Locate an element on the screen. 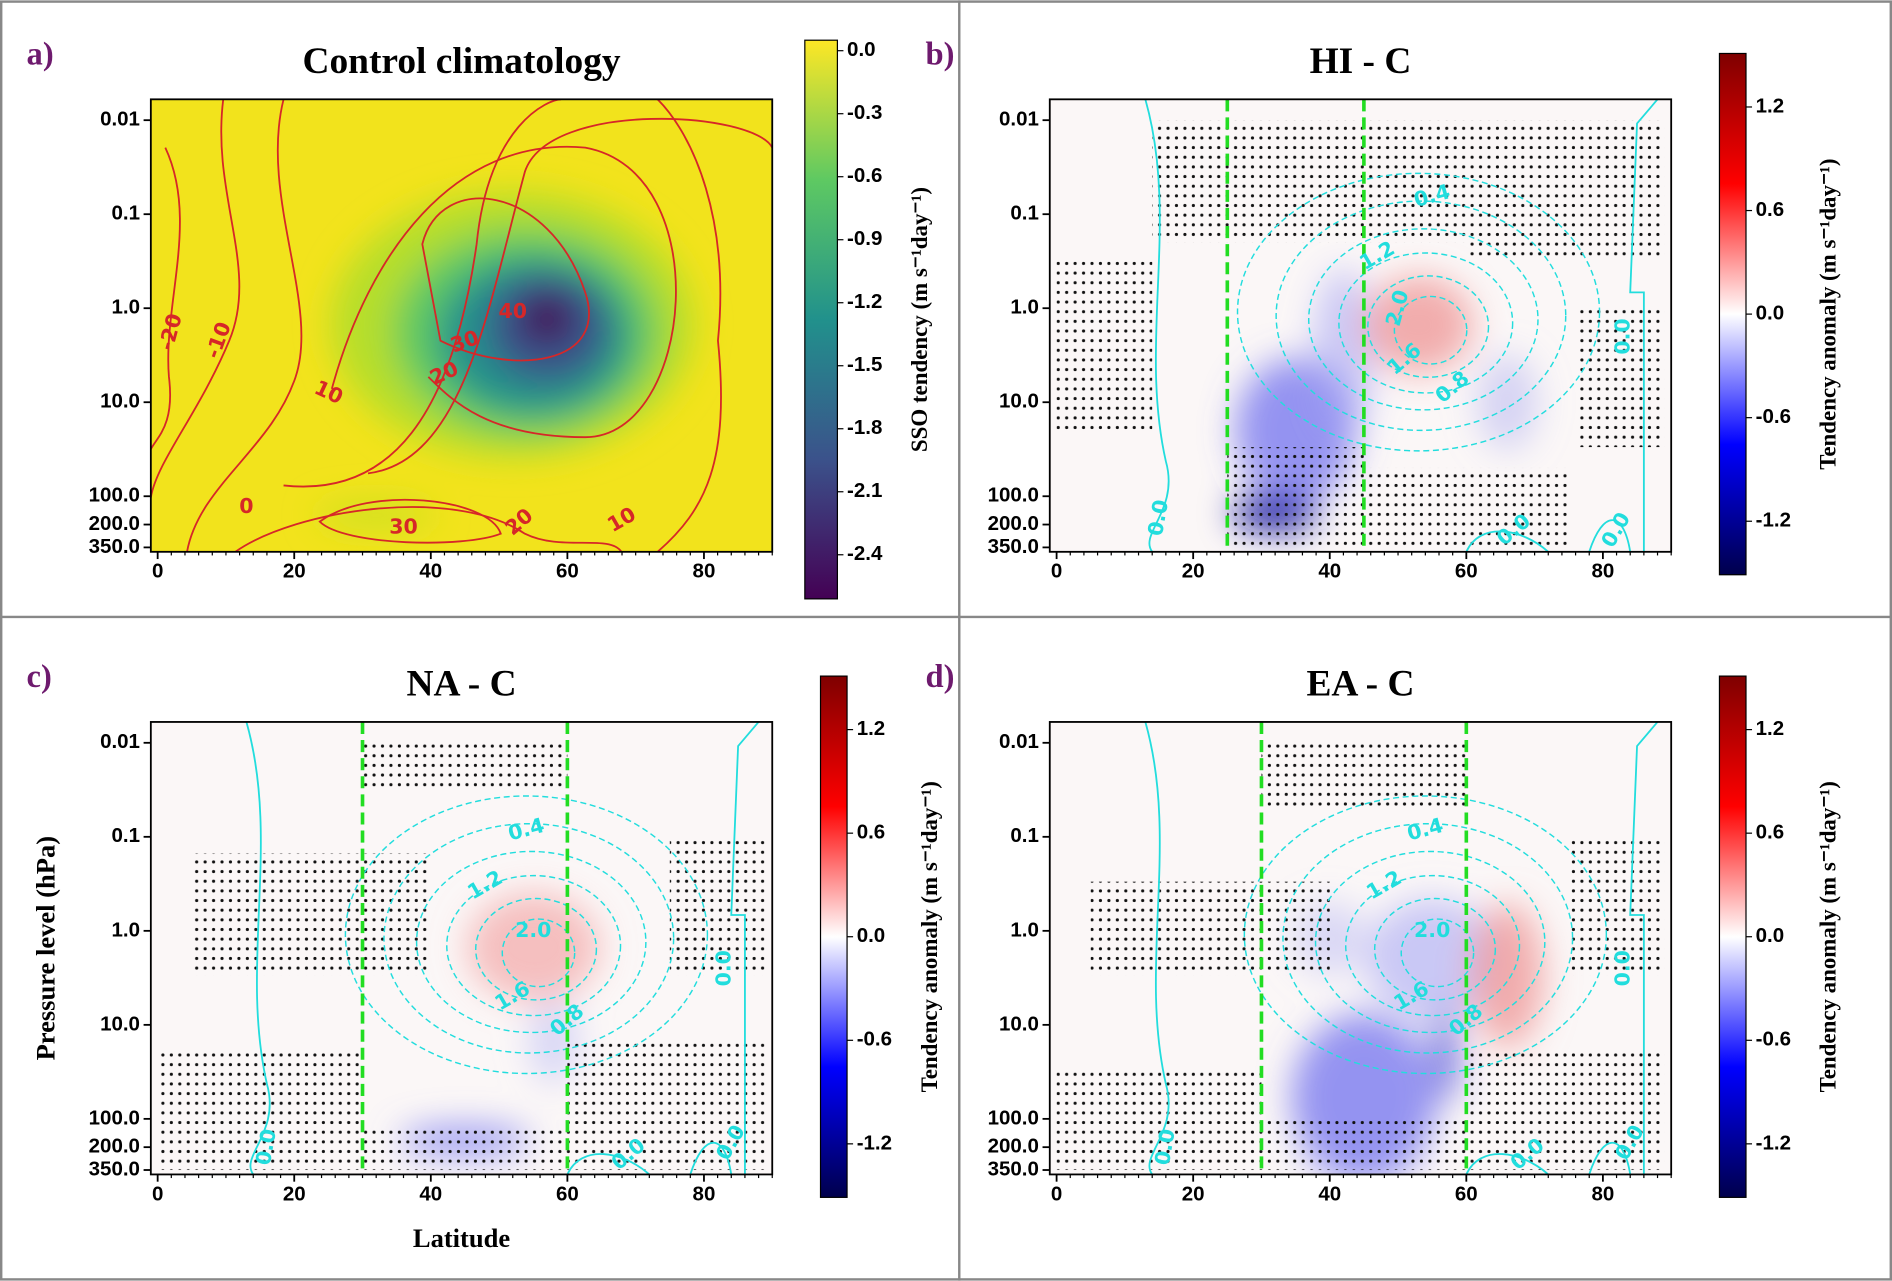 The width and height of the screenshot is (1892, 1281). panel-label: b) is located at coordinates (939, 55).